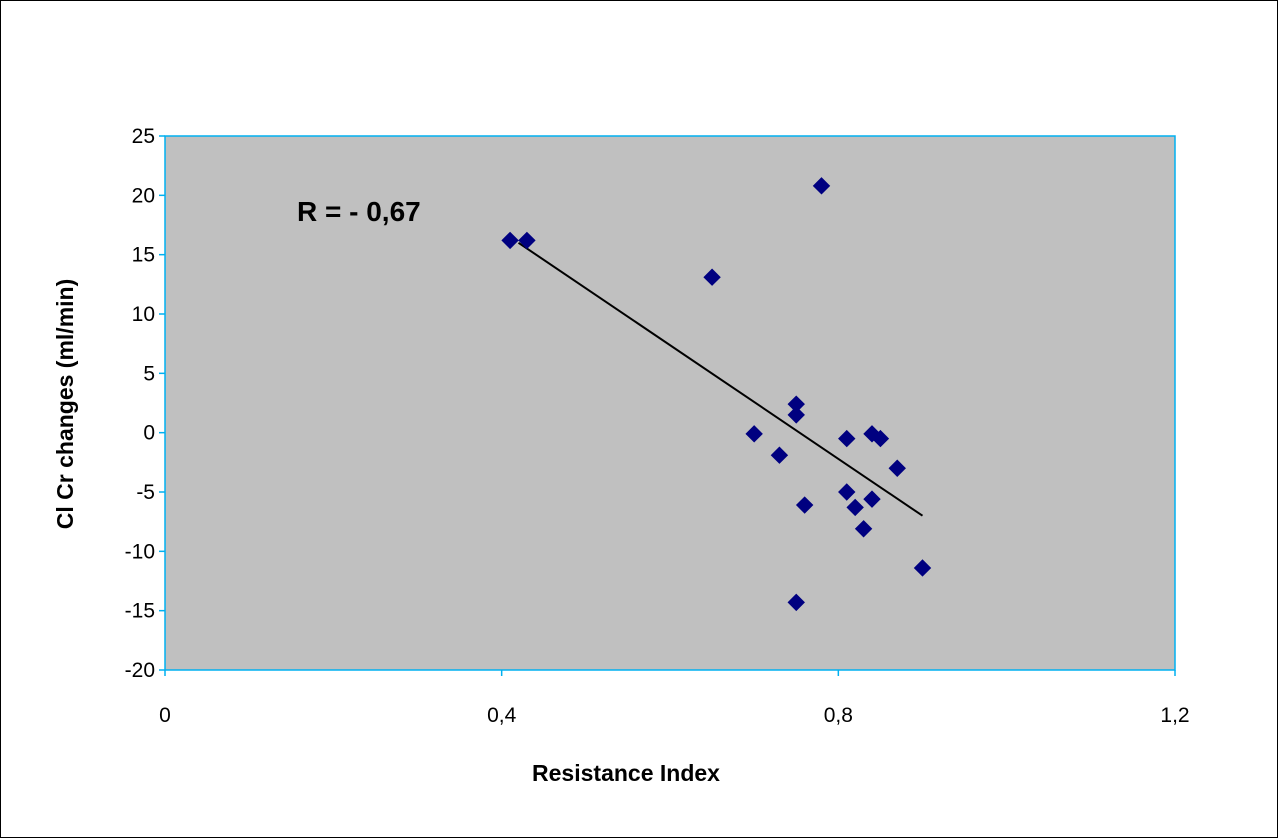 The image size is (1278, 839). I want to click on y-tick-label: -5, so click(145, 492).